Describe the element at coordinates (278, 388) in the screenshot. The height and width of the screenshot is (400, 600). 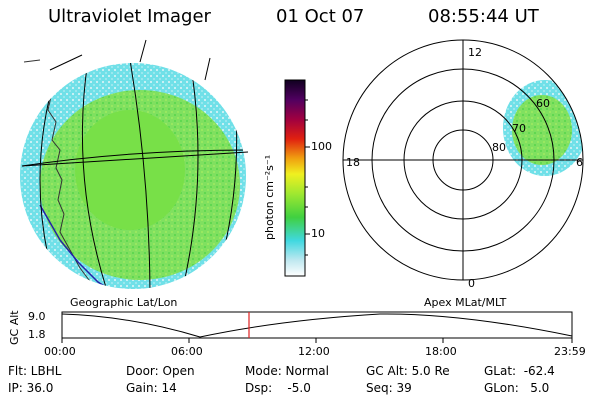
I see `dsp-info: Dsp: -5.0` at that location.